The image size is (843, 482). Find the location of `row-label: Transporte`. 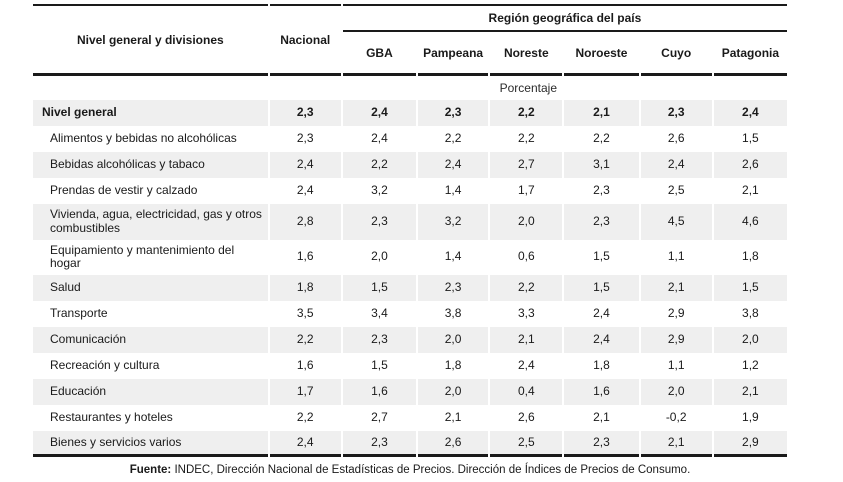

row-label: Transporte is located at coordinates (79, 313).